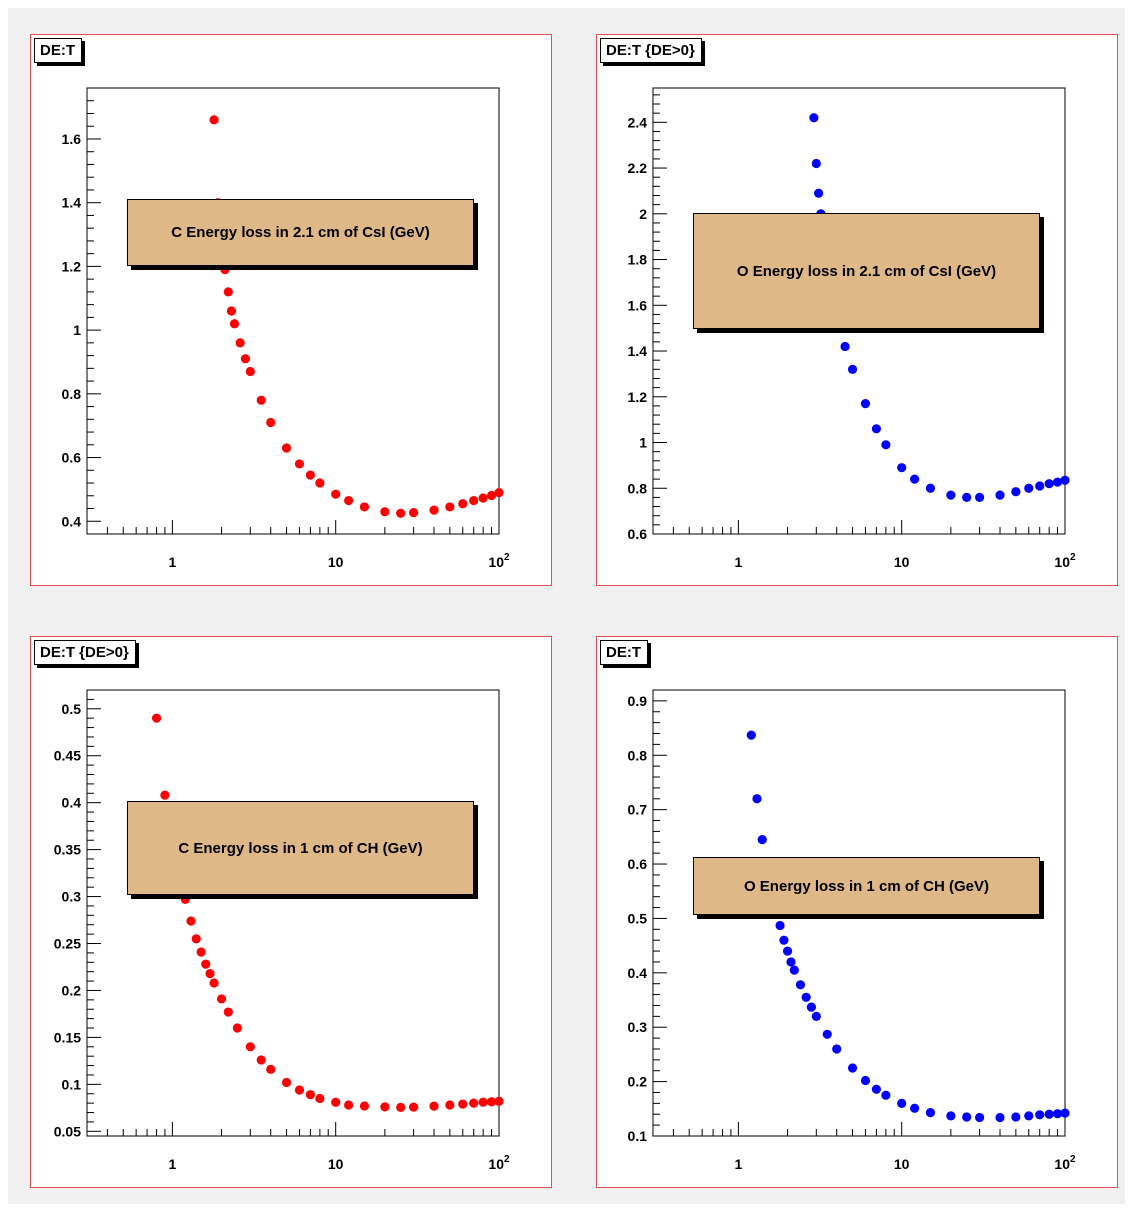 This screenshot has height=1208, width=1130. Describe the element at coordinates (638, 1082) in the screenshot. I see `y-tick-label: 0.2` at that location.